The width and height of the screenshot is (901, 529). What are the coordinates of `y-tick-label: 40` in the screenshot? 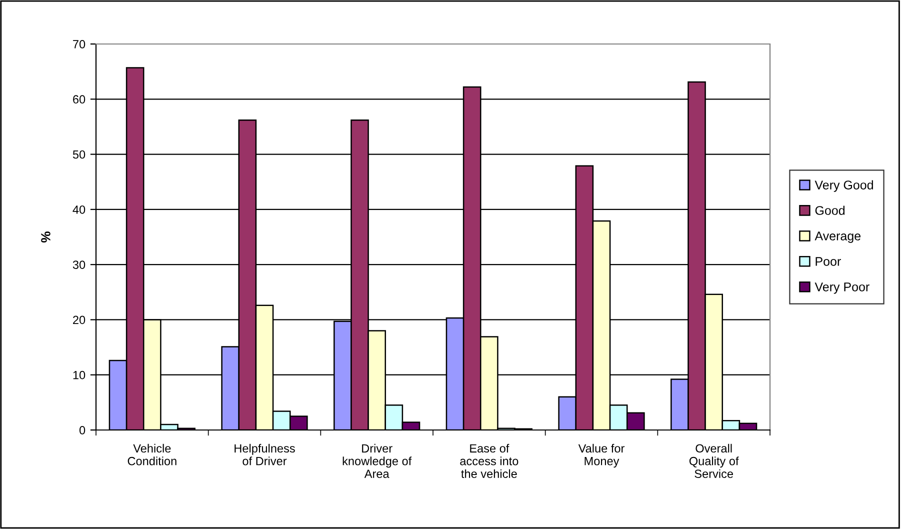 It's located at (79, 209).